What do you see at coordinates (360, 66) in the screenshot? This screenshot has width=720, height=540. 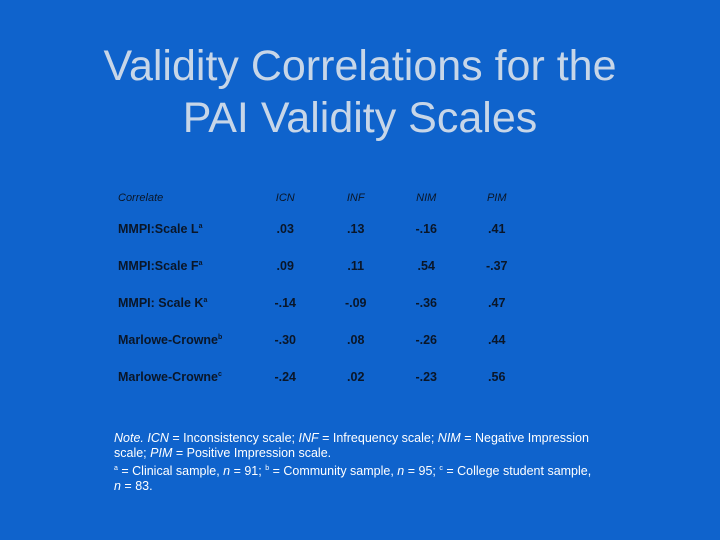 I see `title-line-1: Validity Correlations for the` at bounding box center [360, 66].